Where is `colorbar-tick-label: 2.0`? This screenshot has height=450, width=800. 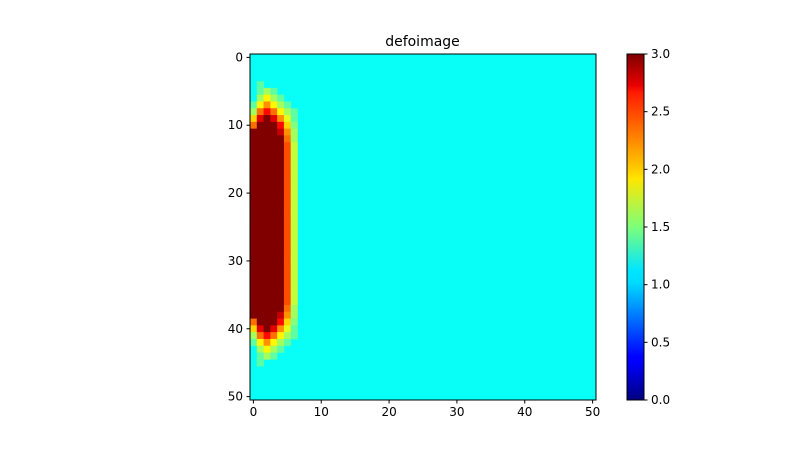 colorbar-tick-label: 2.0 is located at coordinates (660, 169).